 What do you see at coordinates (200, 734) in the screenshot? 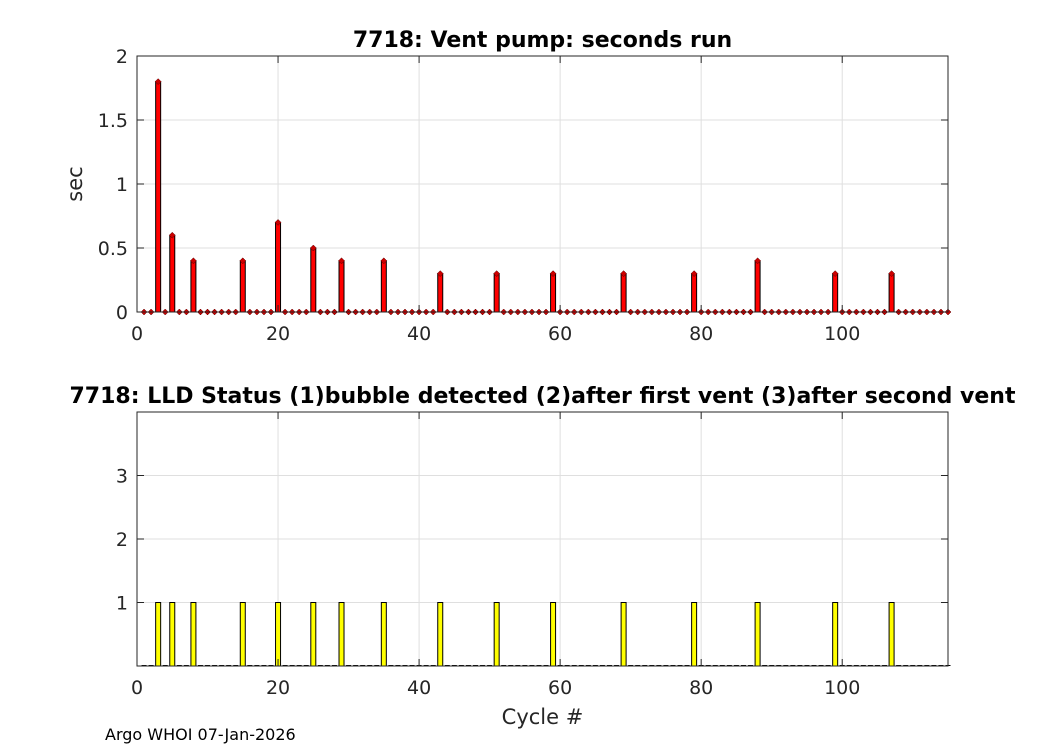
I see `footer-note: Argo WHOI 07-Jan-2026` at bounding box center [200, 734].